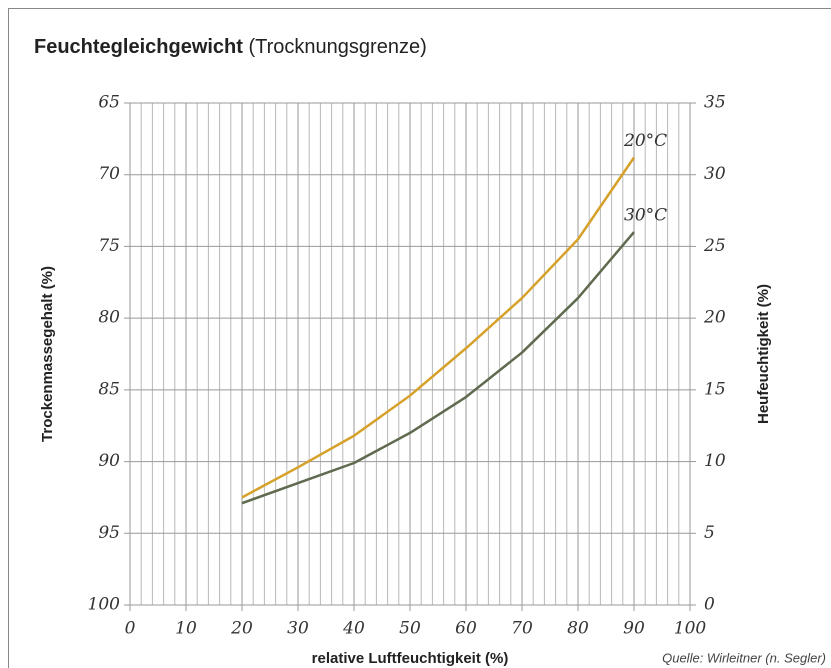  What do you see at coordinates (109, 318) in the screenshot?
I see `y-tick-label: 80` at bounding box center [109, 318].